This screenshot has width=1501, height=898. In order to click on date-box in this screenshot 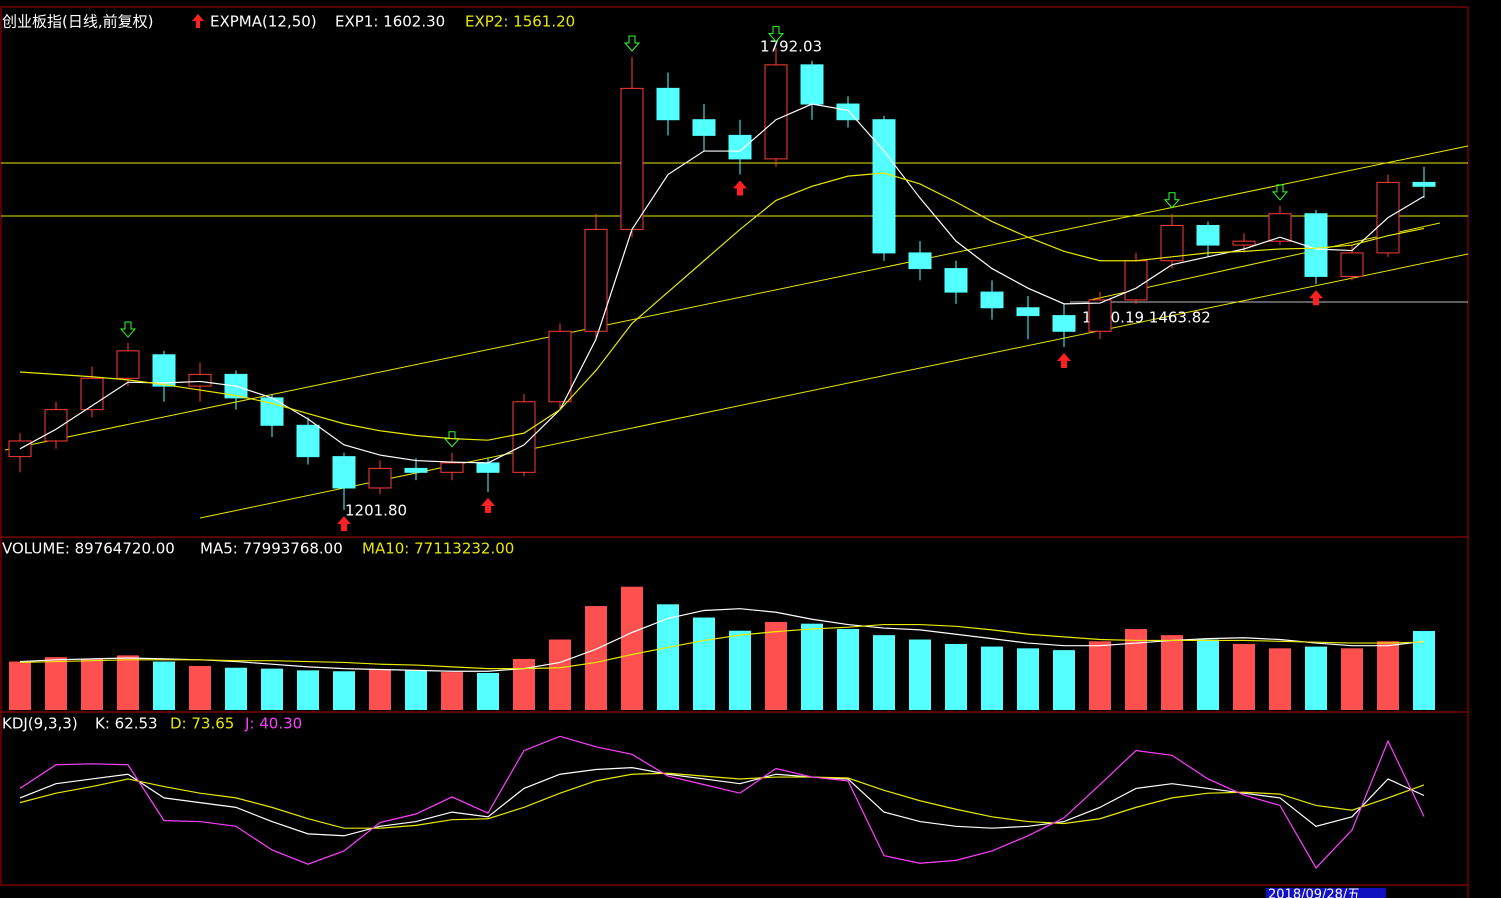, I will do `click(1326, 893)`.